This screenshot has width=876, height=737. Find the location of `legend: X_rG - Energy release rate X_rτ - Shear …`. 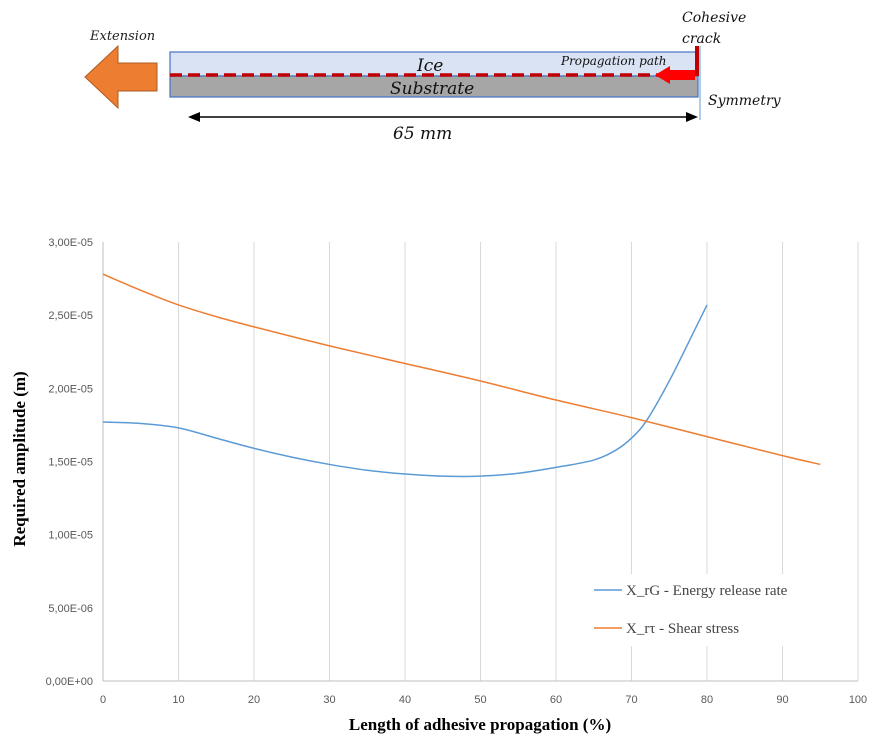

legend: X_rG - Energy release rate X_rτ - Shear … is located at coordinates (707, 610).